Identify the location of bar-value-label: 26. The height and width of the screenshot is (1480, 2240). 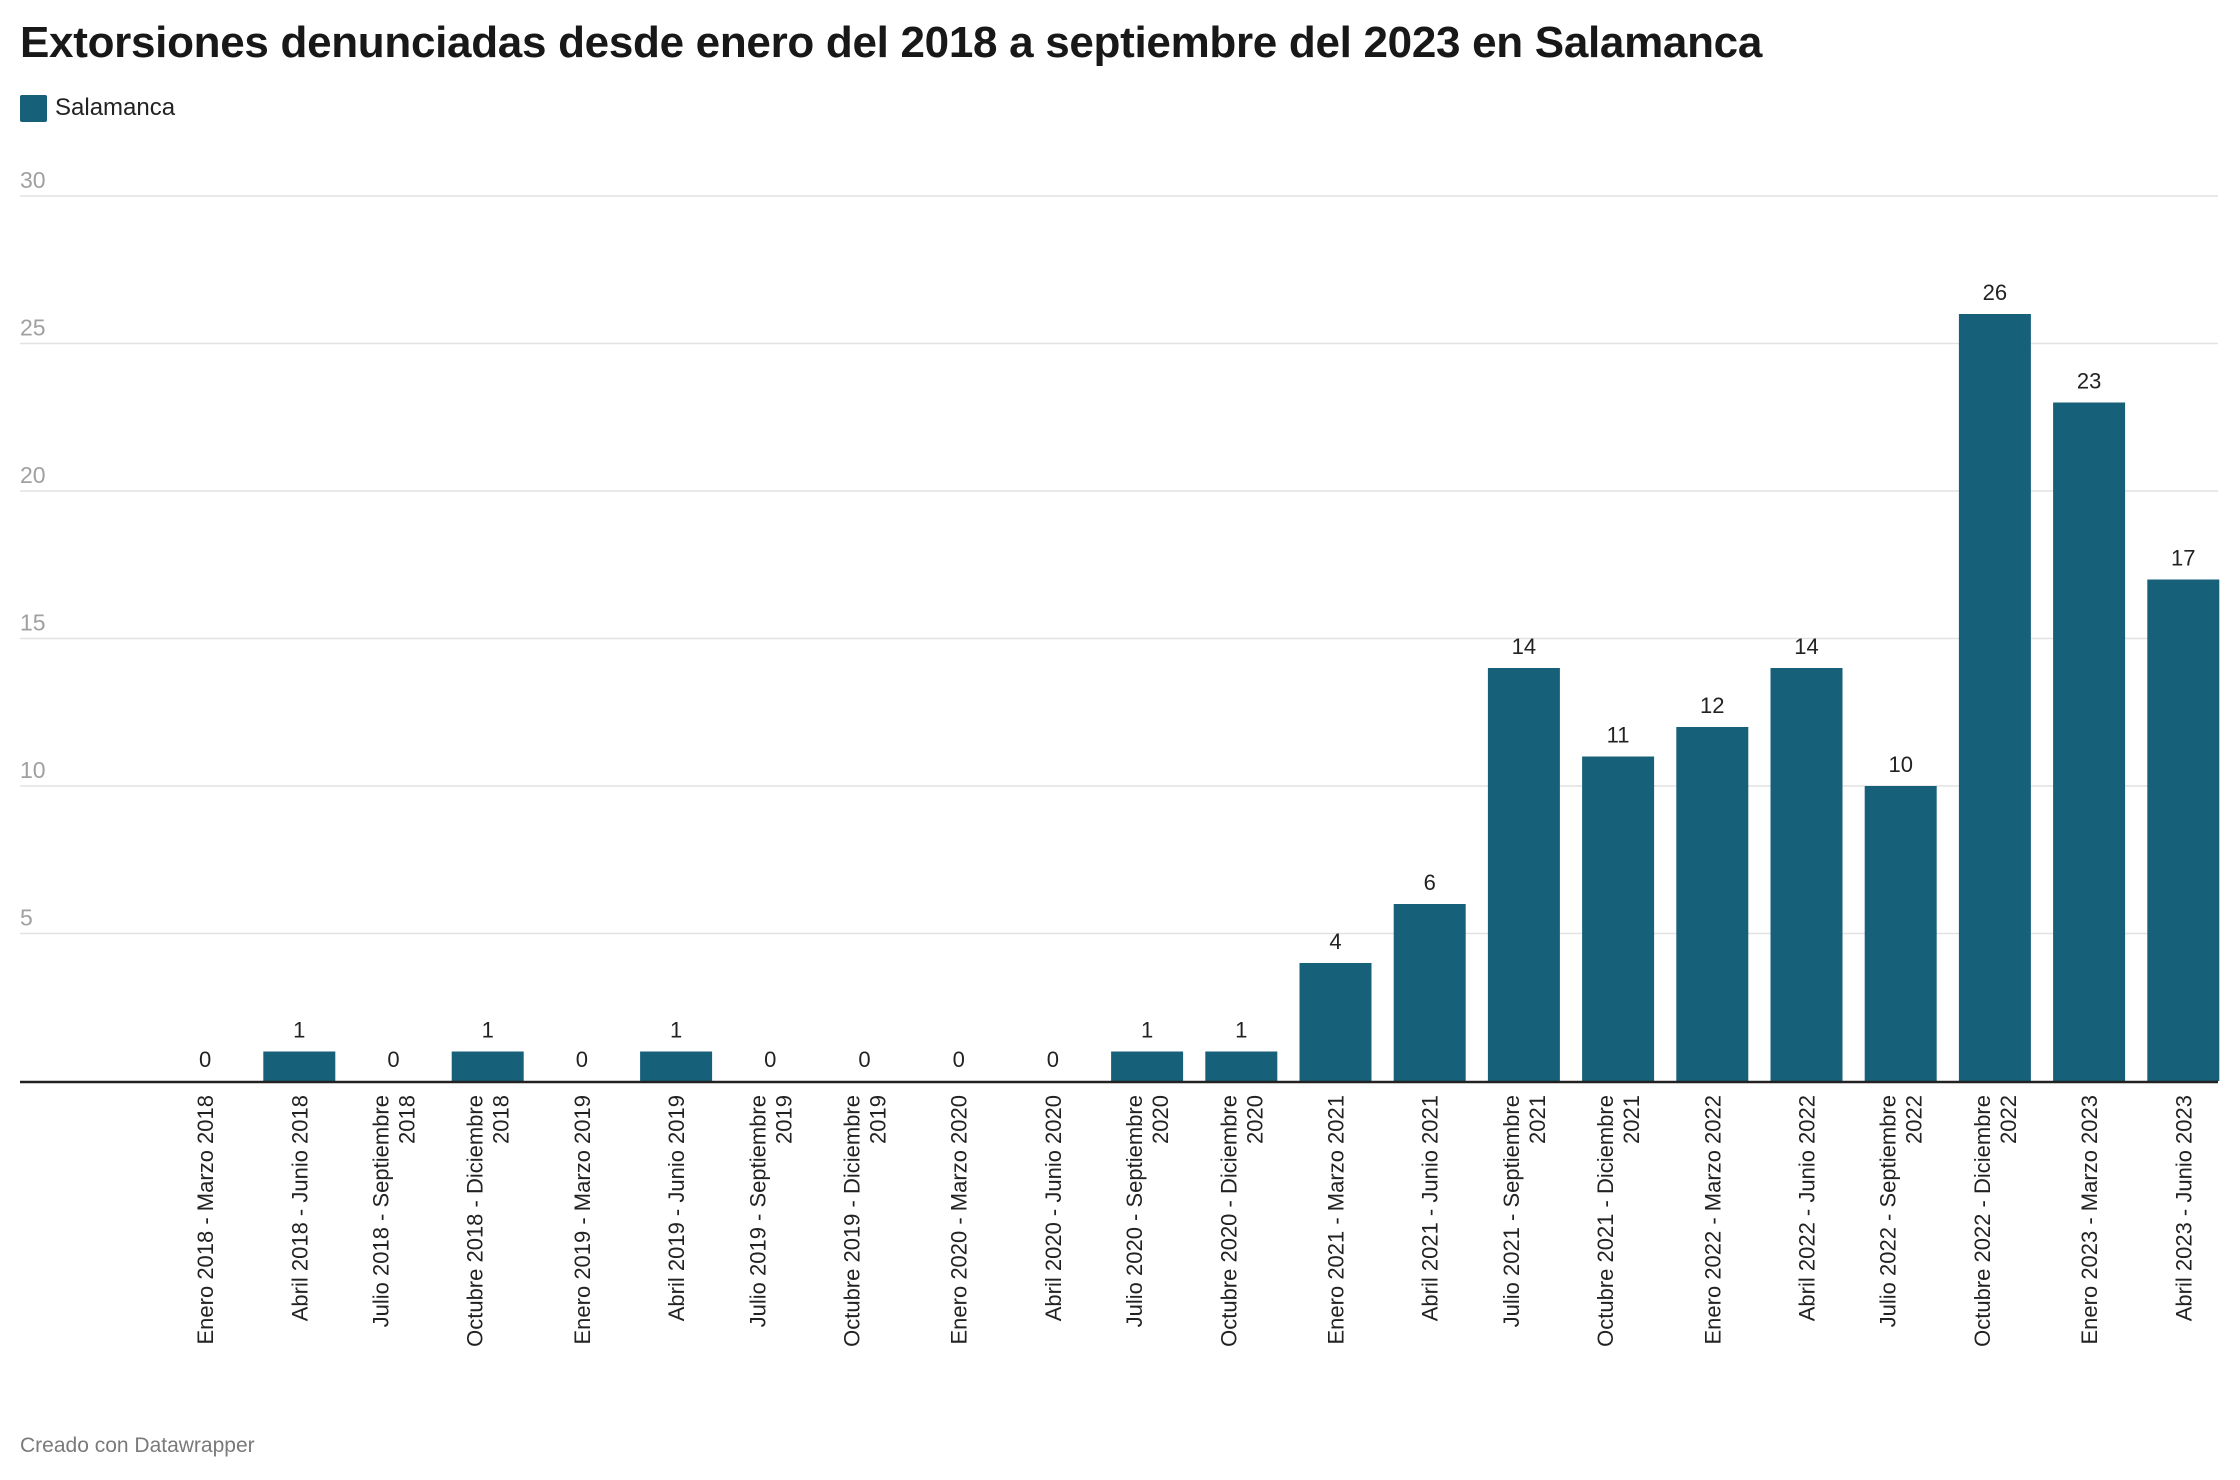
(1995, 292).